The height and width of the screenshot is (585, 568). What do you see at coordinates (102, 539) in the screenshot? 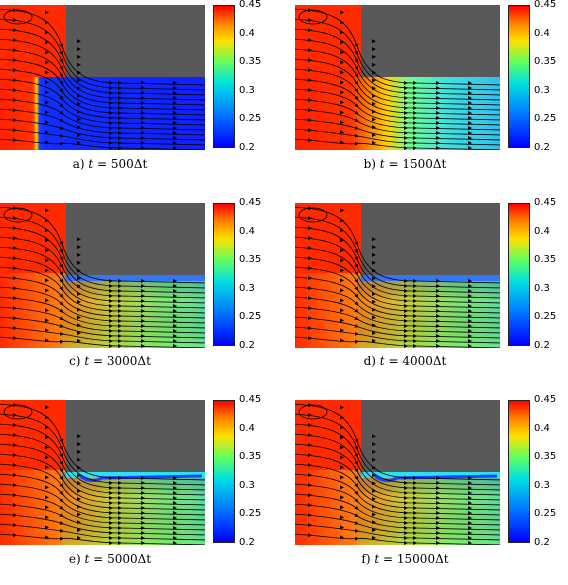
I see `streamline` at bounding box center [102, 539].